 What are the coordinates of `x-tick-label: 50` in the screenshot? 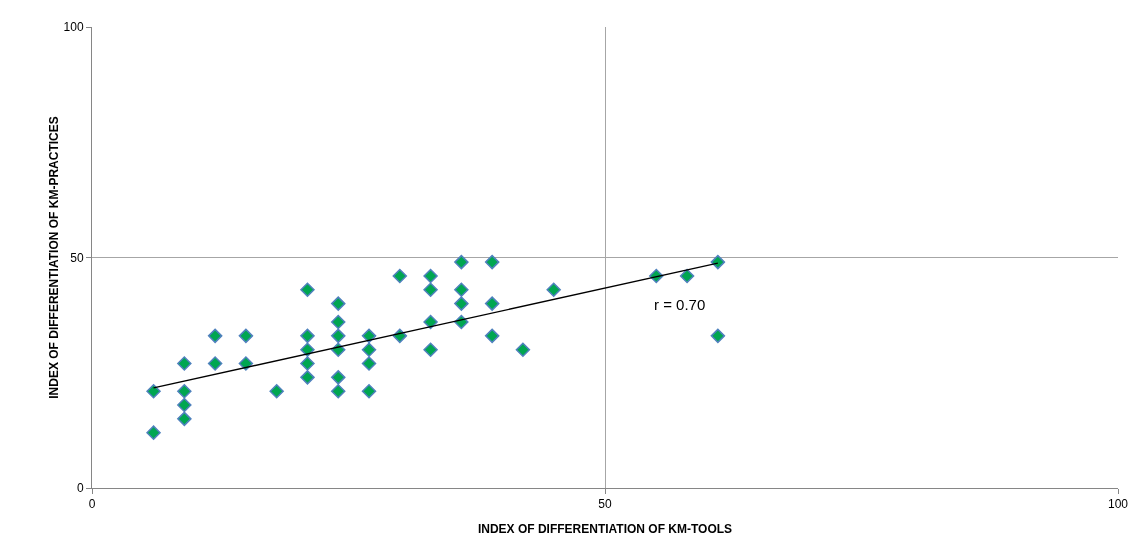 It's located at (605, 504).